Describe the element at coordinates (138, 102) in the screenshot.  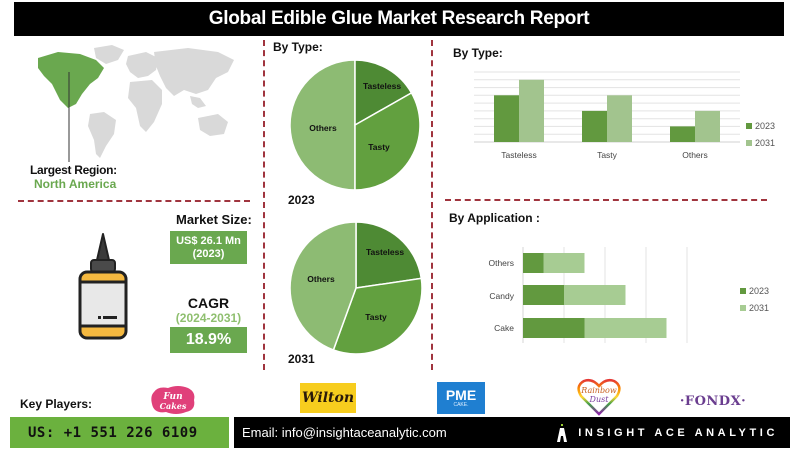
I see `world-map` at that location.